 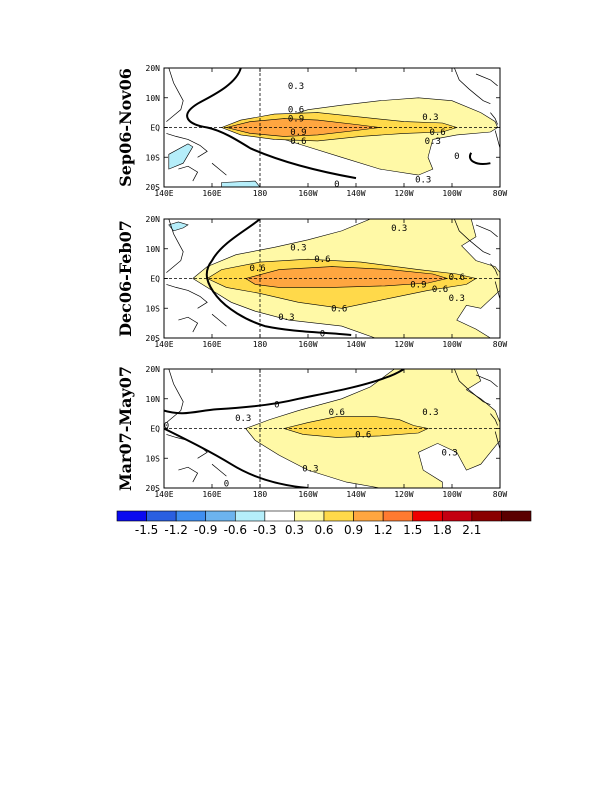 What do you see at coordinates (294, 530) in the screenshot?
I see `colorbar-label: 0.3` at bounding box center [294, 530].